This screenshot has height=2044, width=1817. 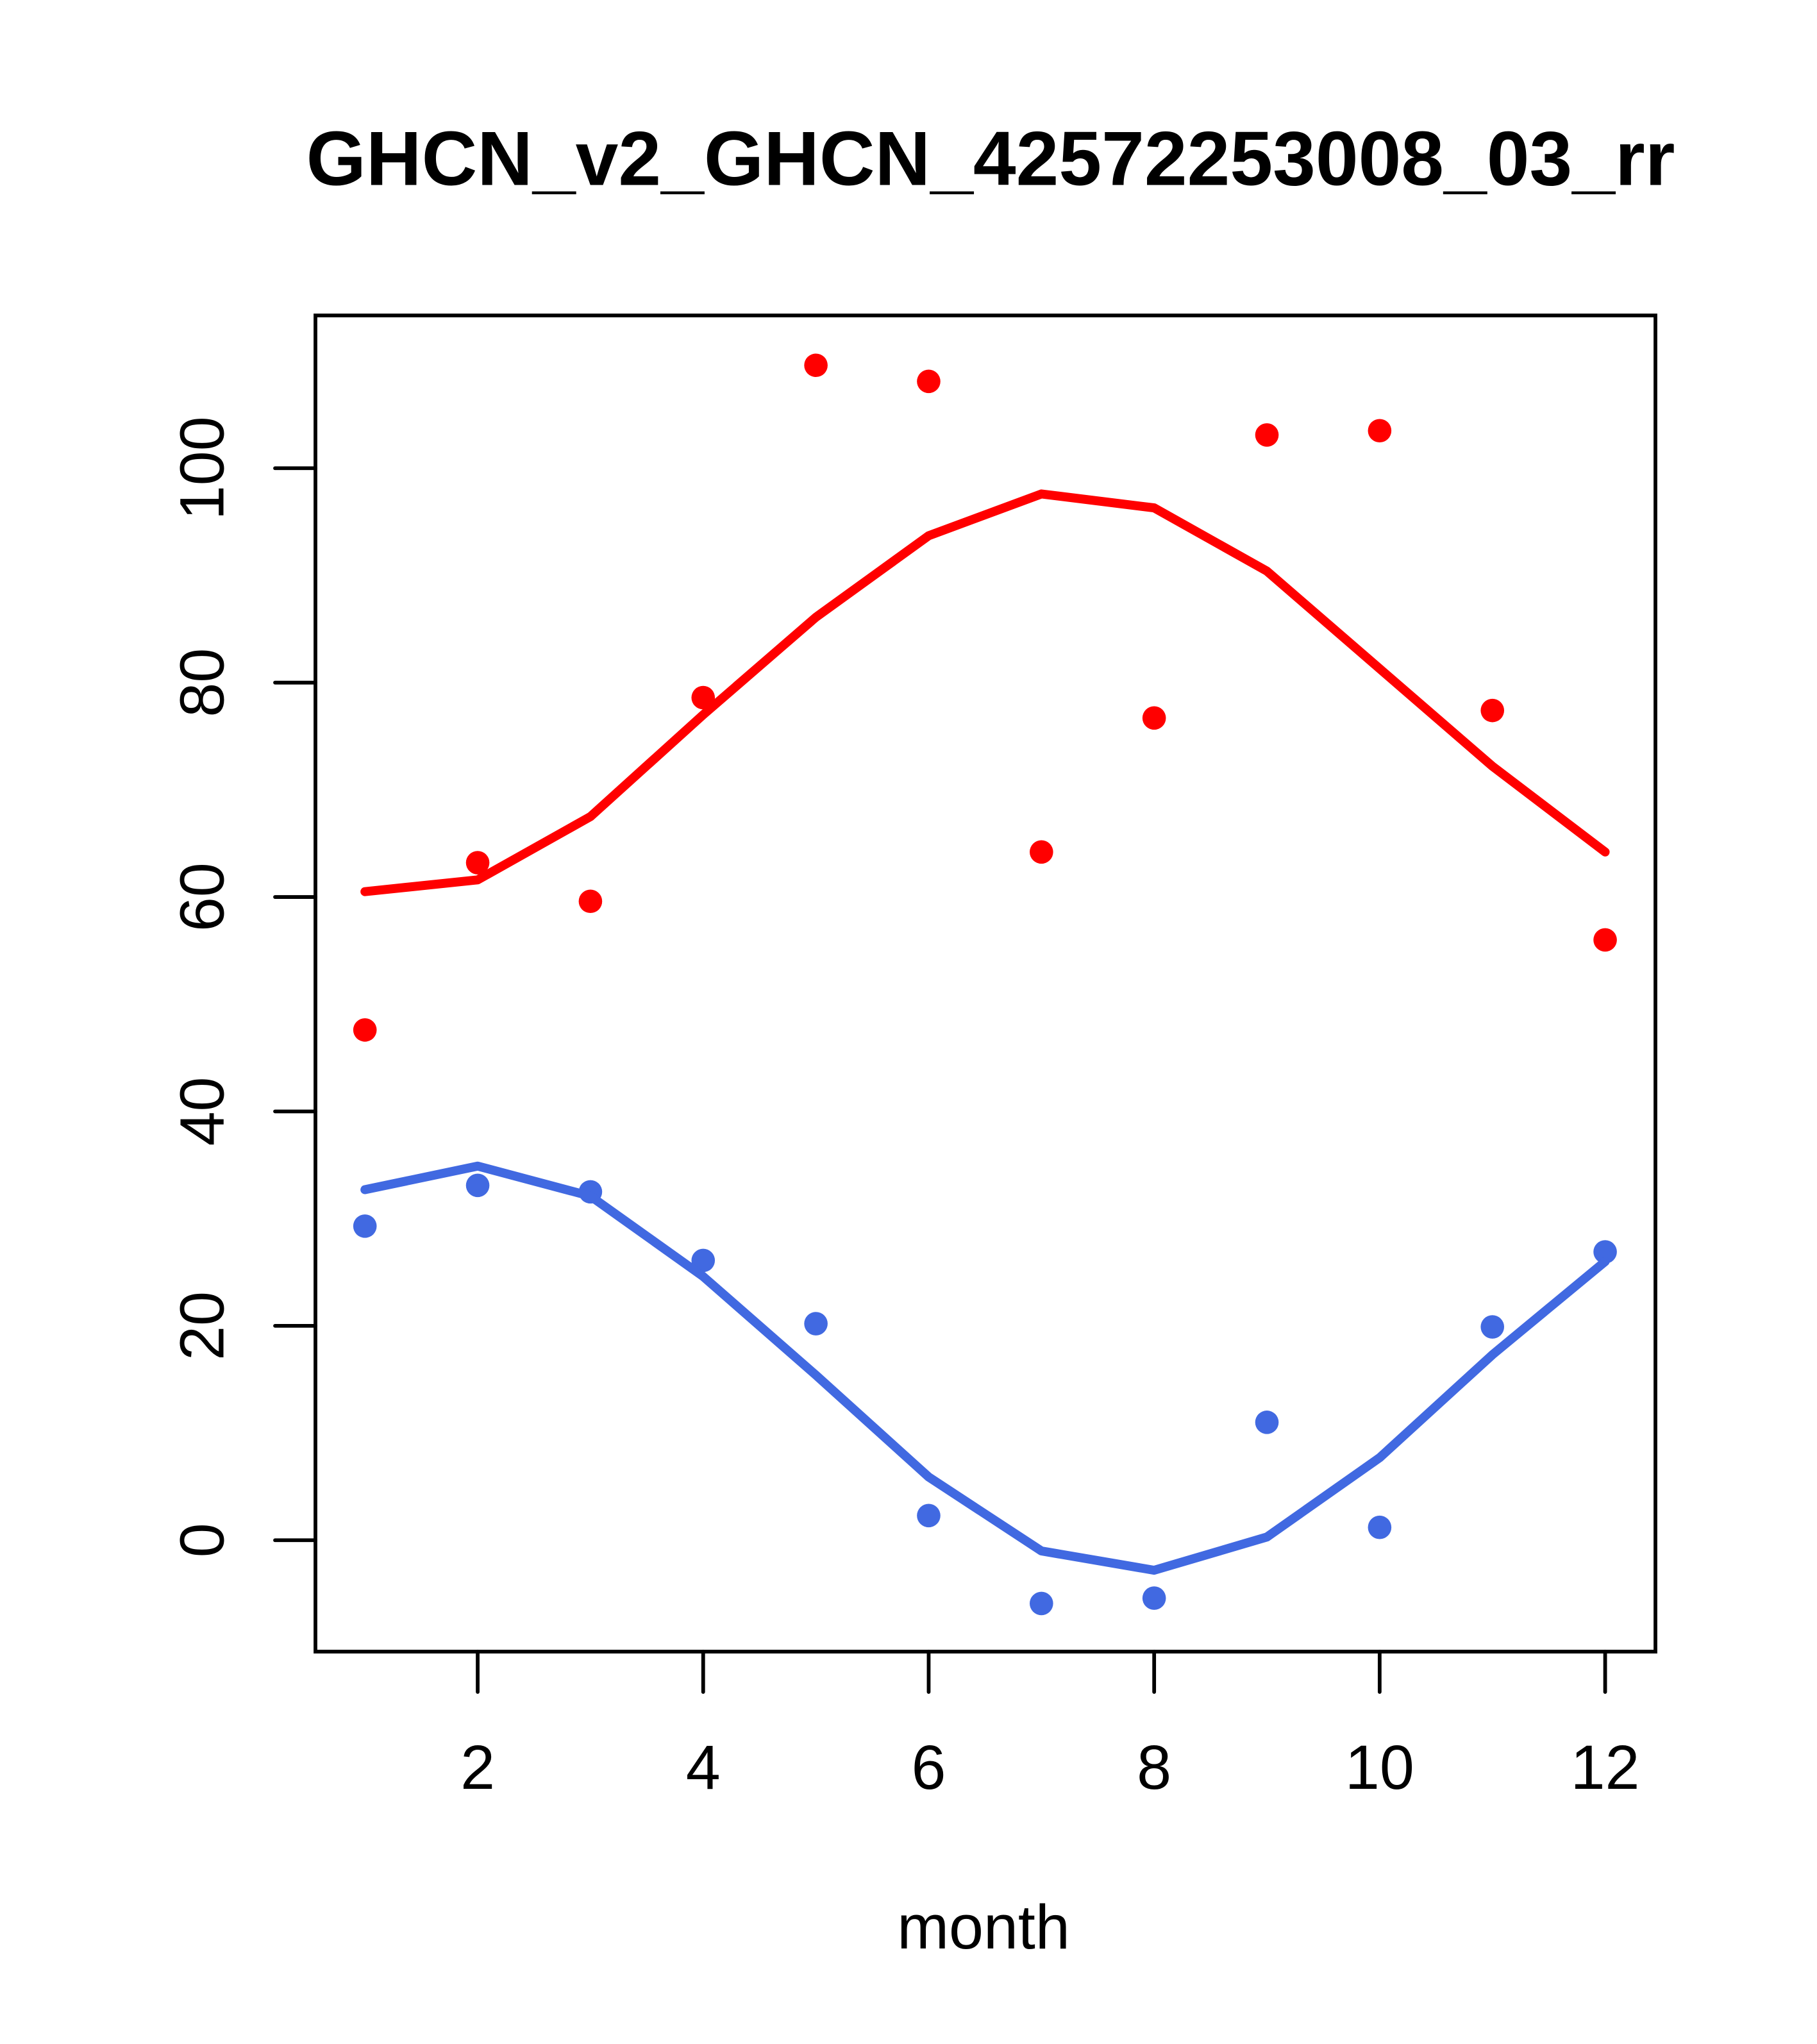 What do you see at coordinates (1492, 710) in the screenshot?
I see `red-points-m11` at bounding box center [1492, 710].